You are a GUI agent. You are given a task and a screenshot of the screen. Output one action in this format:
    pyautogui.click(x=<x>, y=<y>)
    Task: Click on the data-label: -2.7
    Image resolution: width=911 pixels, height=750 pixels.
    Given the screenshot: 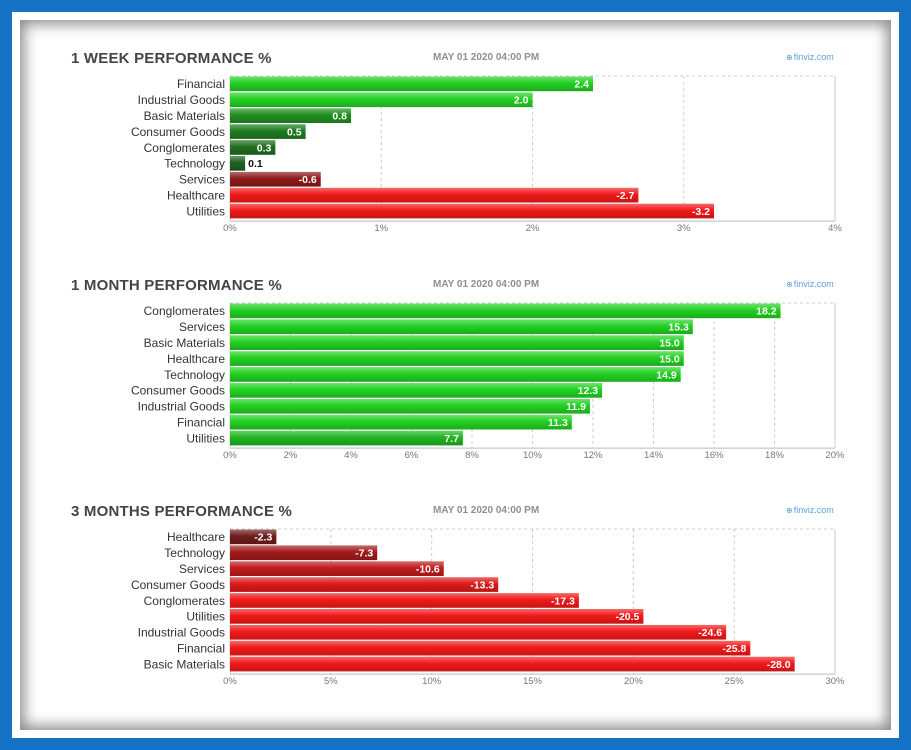 What is the action you would take?
    pyautogui.click(x=625, y=196)
    